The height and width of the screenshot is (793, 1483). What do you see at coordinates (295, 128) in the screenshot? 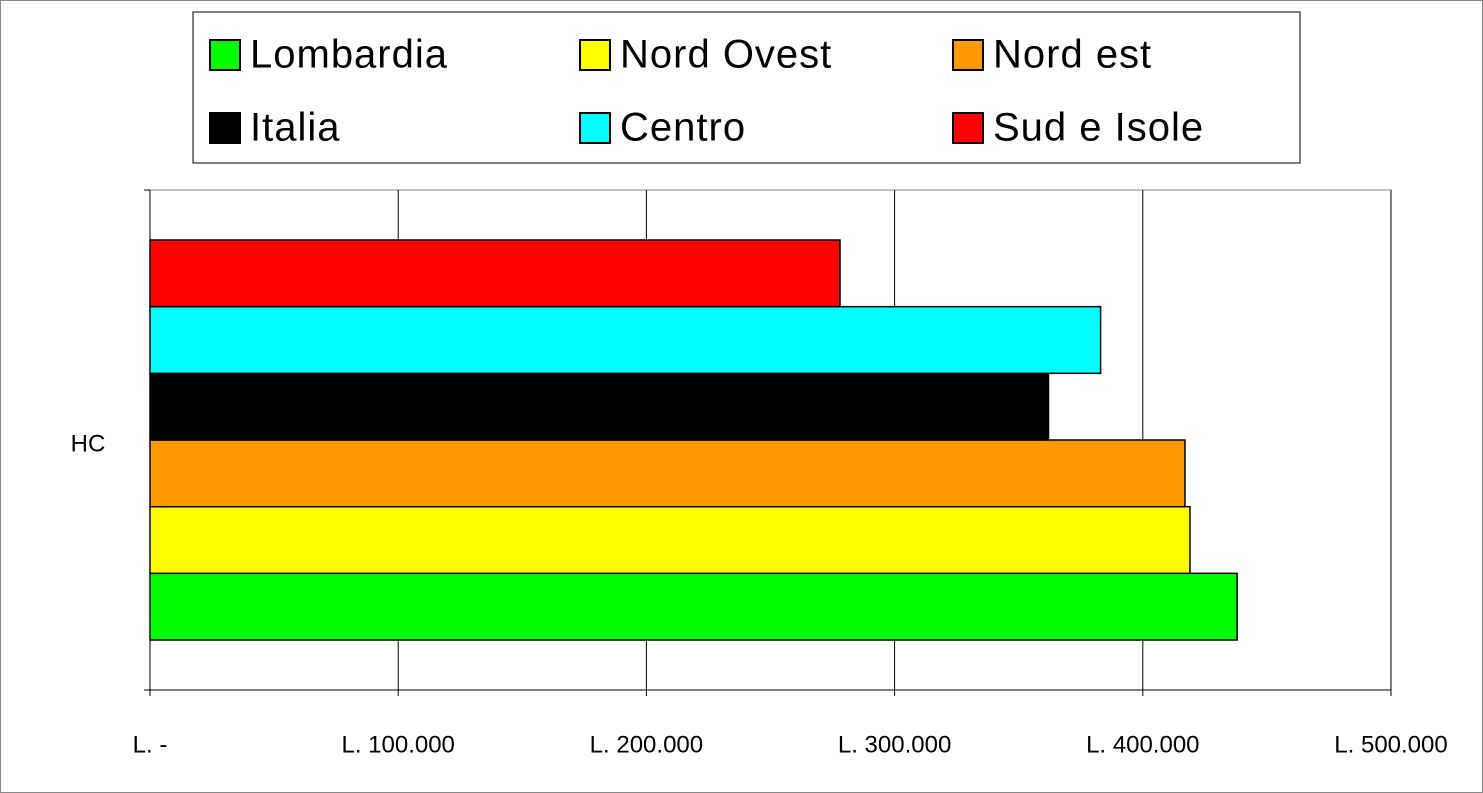
I see `legend-label: Italia` at bounding box center [295, 128].